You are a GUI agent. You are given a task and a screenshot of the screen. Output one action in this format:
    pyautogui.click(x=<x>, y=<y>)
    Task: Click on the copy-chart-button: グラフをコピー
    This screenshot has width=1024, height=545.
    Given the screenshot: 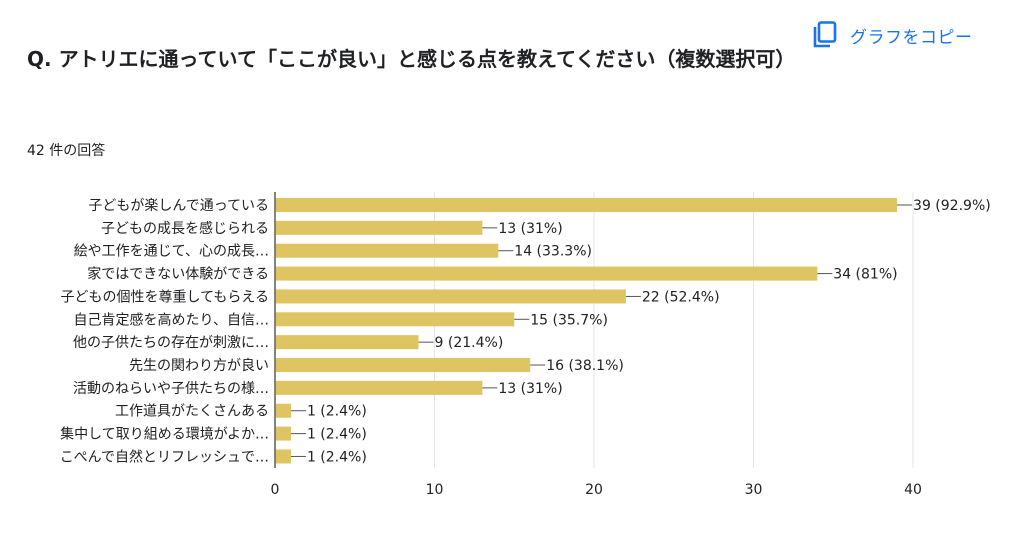 What is the action you would take?
    pyautogui.click(x=892, y=35)
    